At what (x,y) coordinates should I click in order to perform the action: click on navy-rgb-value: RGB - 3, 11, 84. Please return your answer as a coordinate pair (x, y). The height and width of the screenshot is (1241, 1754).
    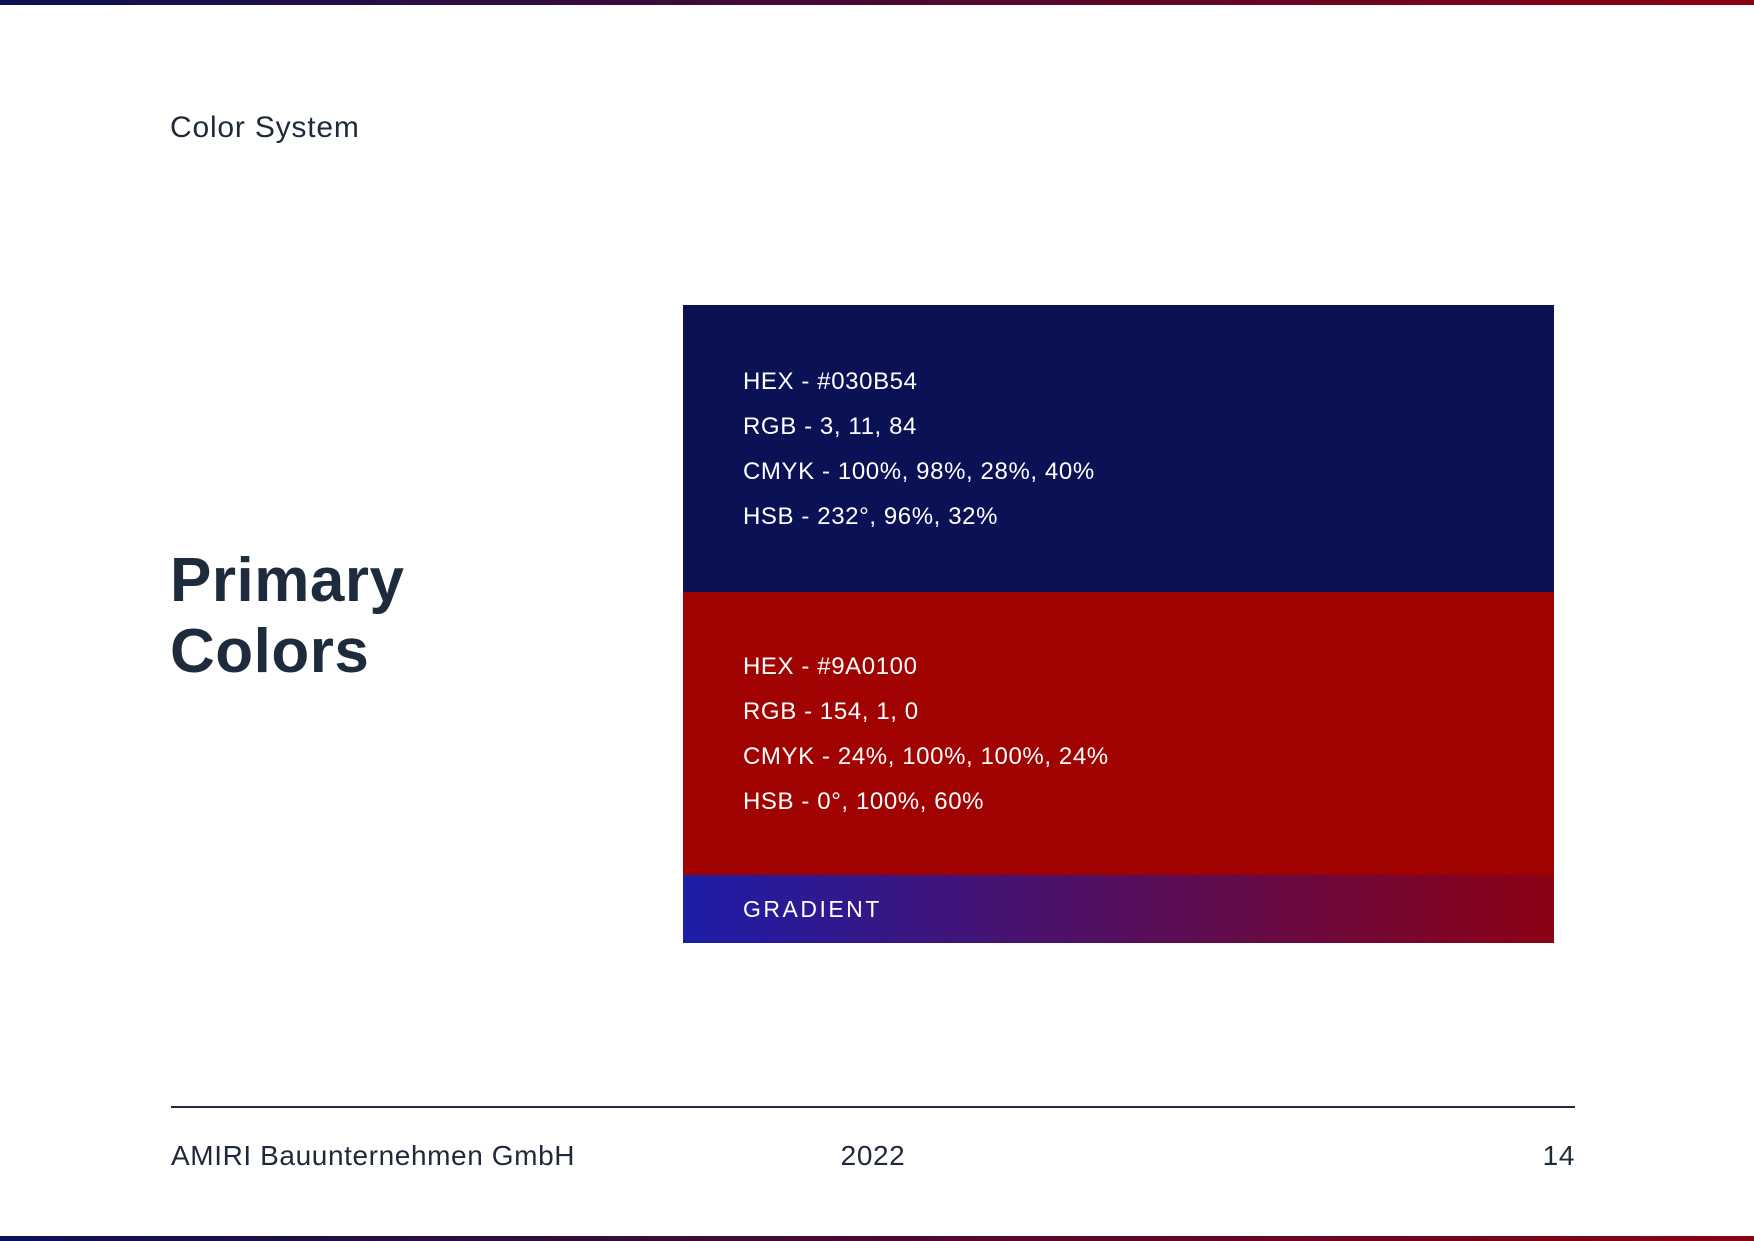
    Looking at the image, I should click on (830, 426).